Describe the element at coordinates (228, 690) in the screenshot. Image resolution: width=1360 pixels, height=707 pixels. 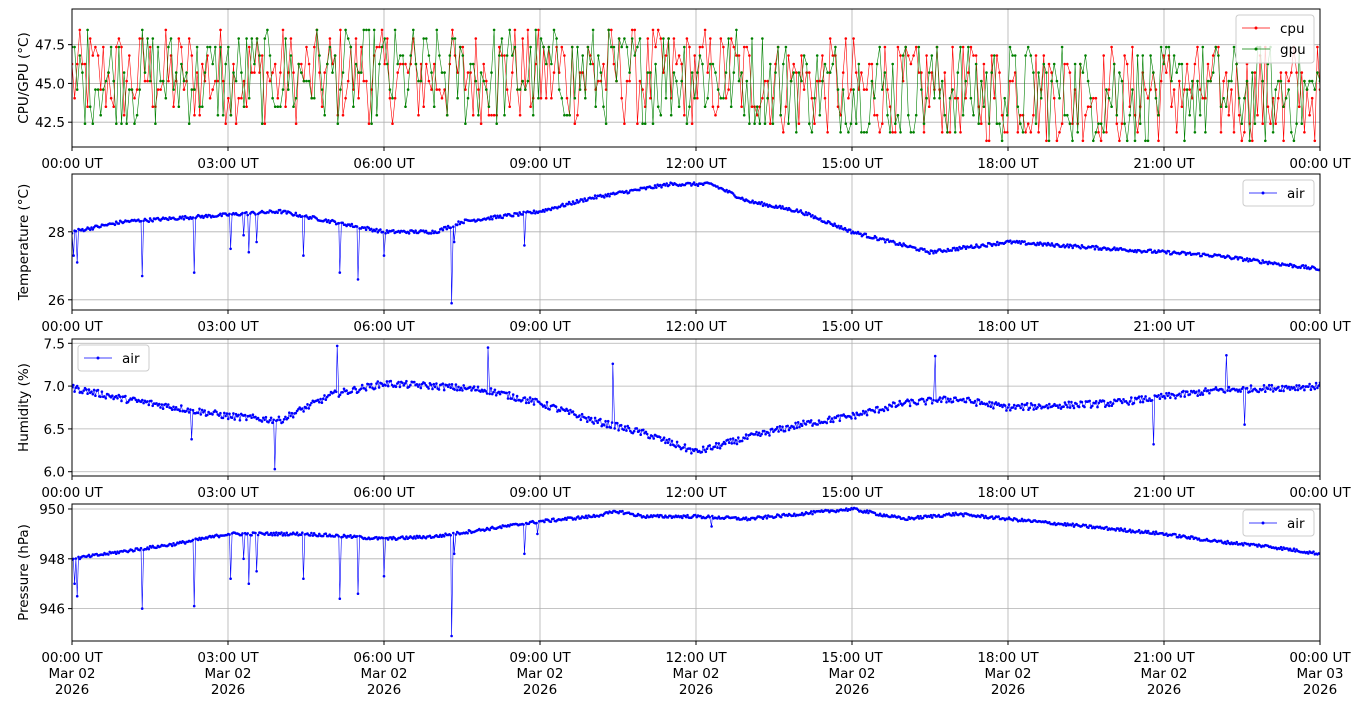
I see `x-tick-year-label: 2026` at that location.